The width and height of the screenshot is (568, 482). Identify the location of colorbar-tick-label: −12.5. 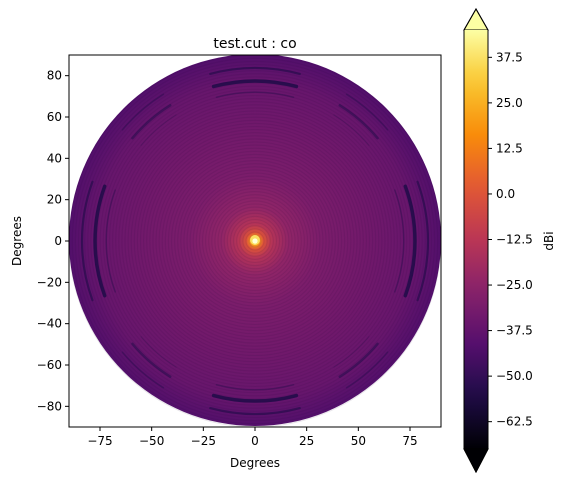
(514, 240).